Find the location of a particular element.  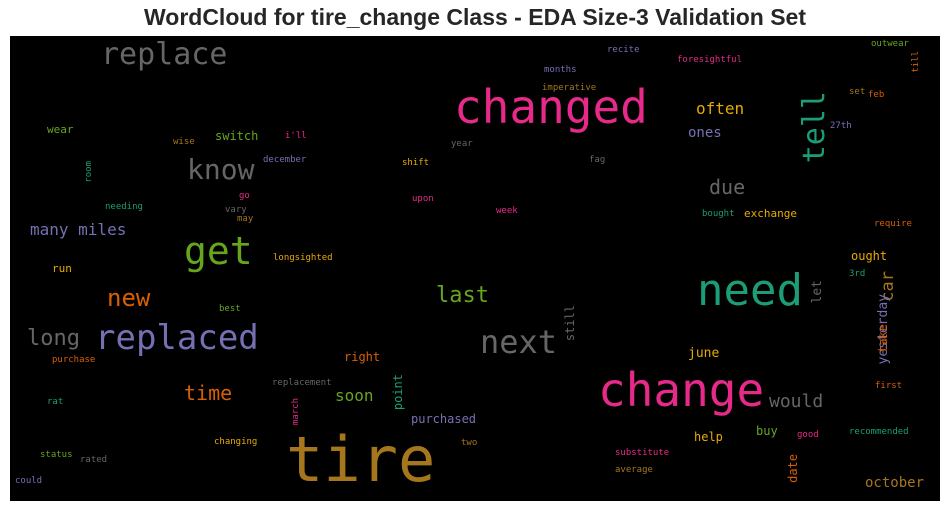

word-let: let is located at coordinates (817, 292).